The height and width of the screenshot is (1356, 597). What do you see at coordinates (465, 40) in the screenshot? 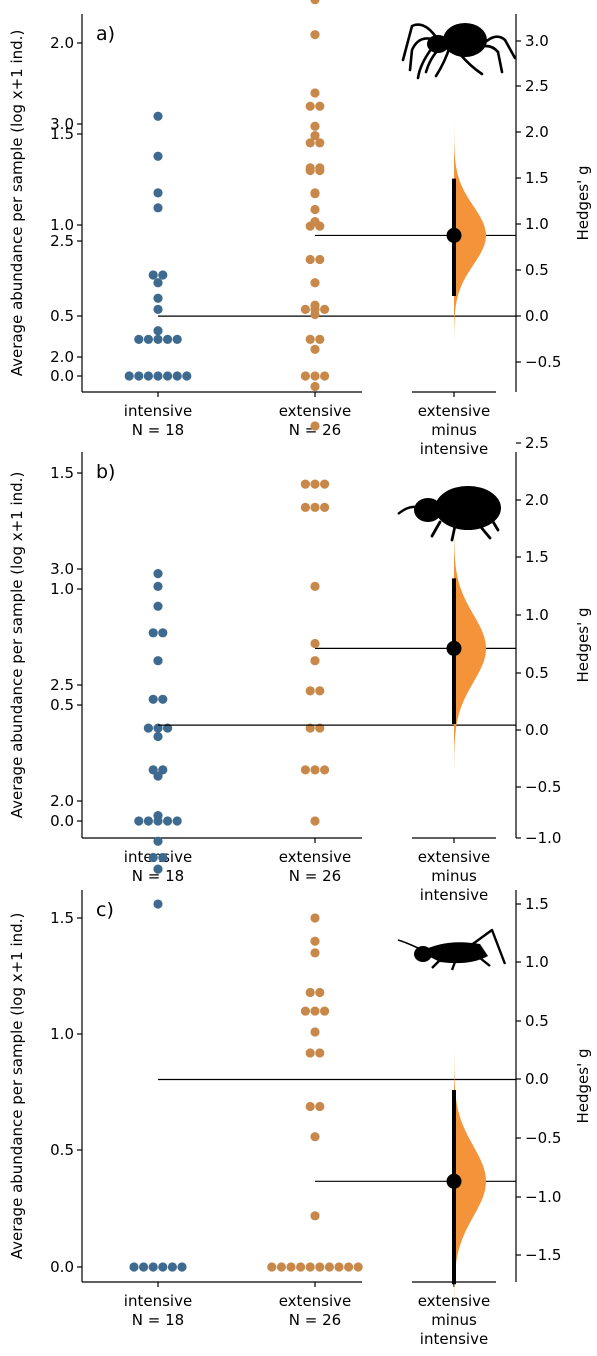
I see `spider-abdomen` at bounding box center [465, 40].